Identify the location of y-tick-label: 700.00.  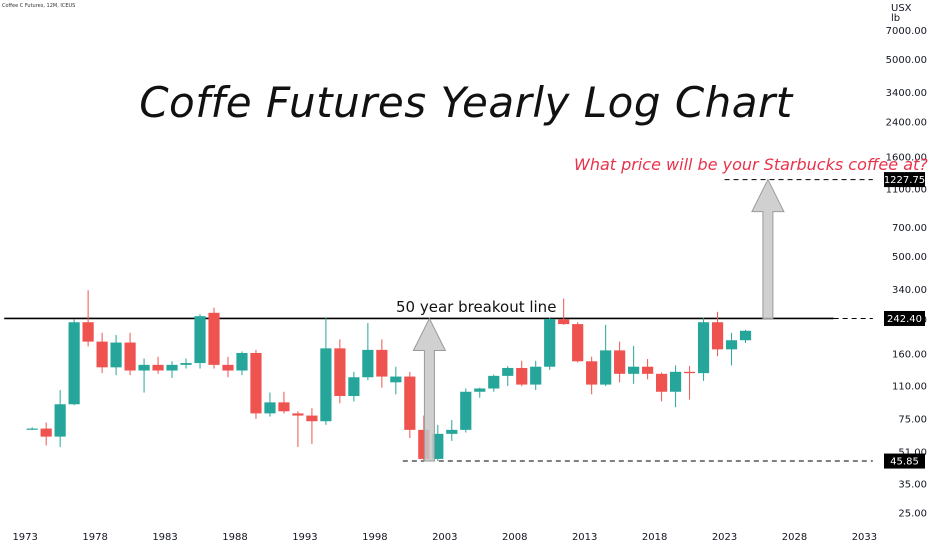
(909, 228).